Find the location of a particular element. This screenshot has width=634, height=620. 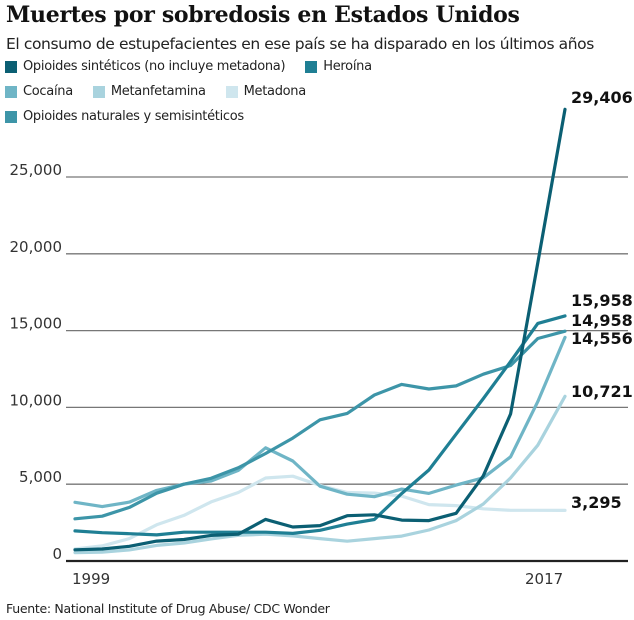

legend-row-2: Cocaína Metanfetamina Metadona is located at coordinates (165, 91).